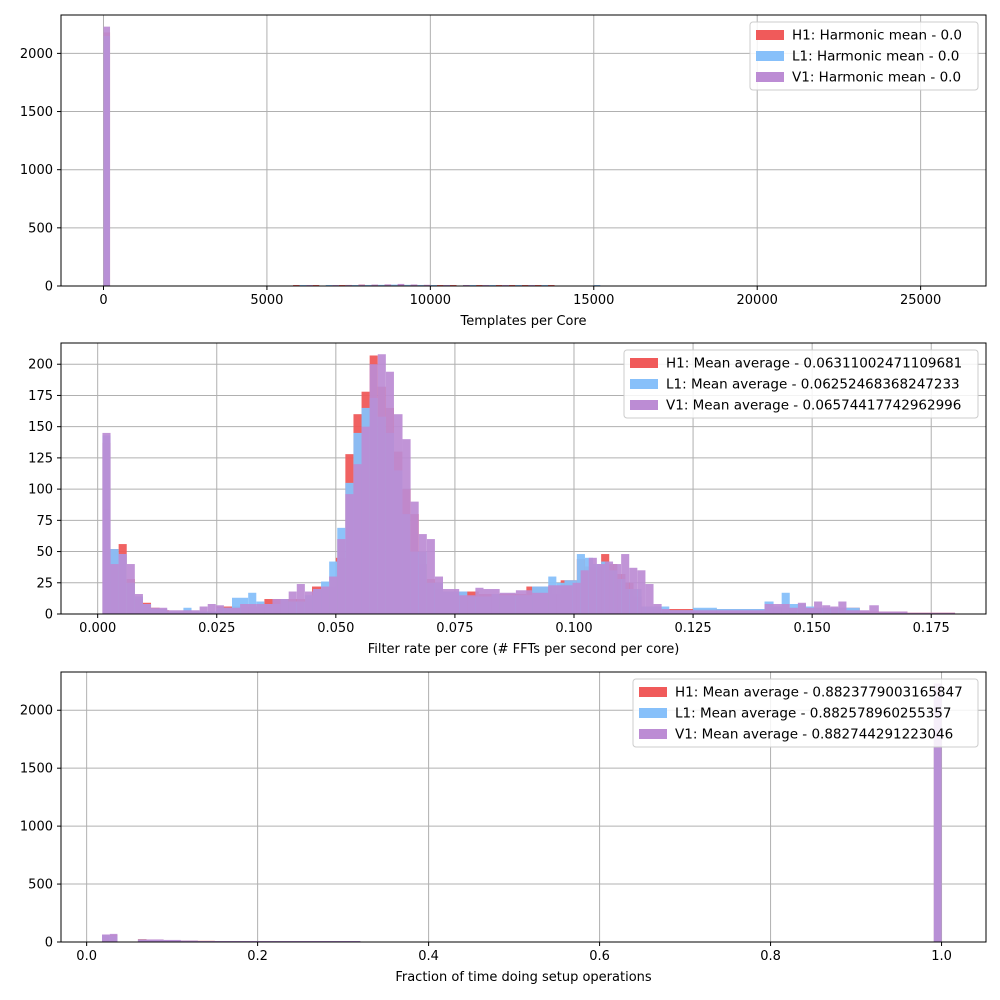 This screenshot has width=1000, height=1000. Describe the element at coordinates (40, 365) in the screenshot. I see `y-tick-label: 200` at that location.